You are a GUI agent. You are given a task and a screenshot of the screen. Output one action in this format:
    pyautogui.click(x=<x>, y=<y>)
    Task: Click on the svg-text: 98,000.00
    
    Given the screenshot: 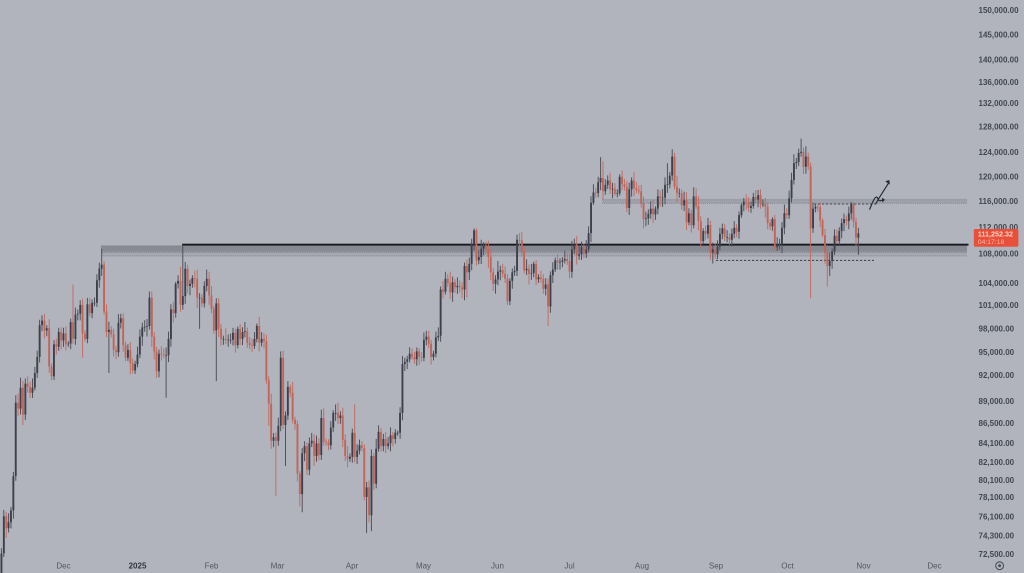 What is the action you would take?
    pyautogui.click(x=997, y=329)
    